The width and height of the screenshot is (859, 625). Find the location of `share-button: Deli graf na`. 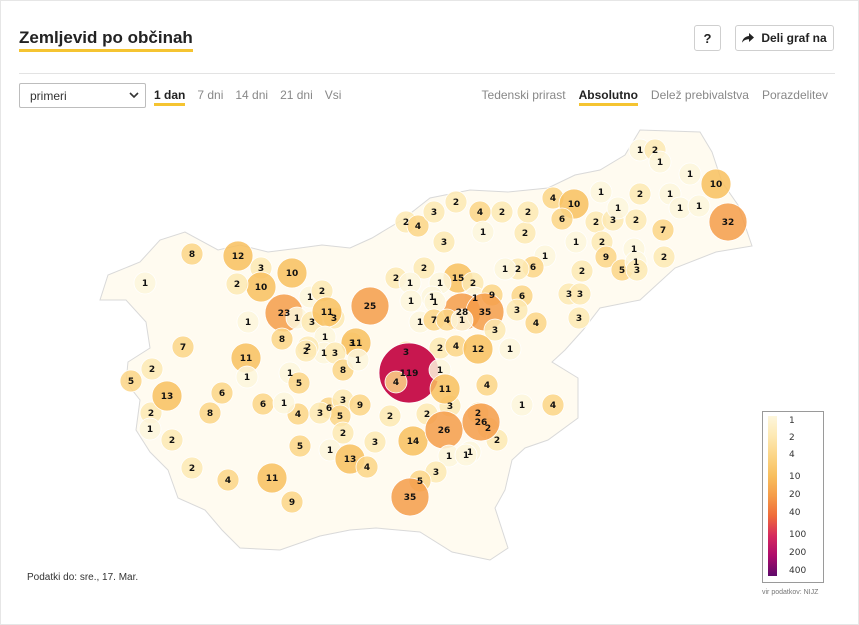

share-button: Deli graf na is located at coordinates (784, 38).